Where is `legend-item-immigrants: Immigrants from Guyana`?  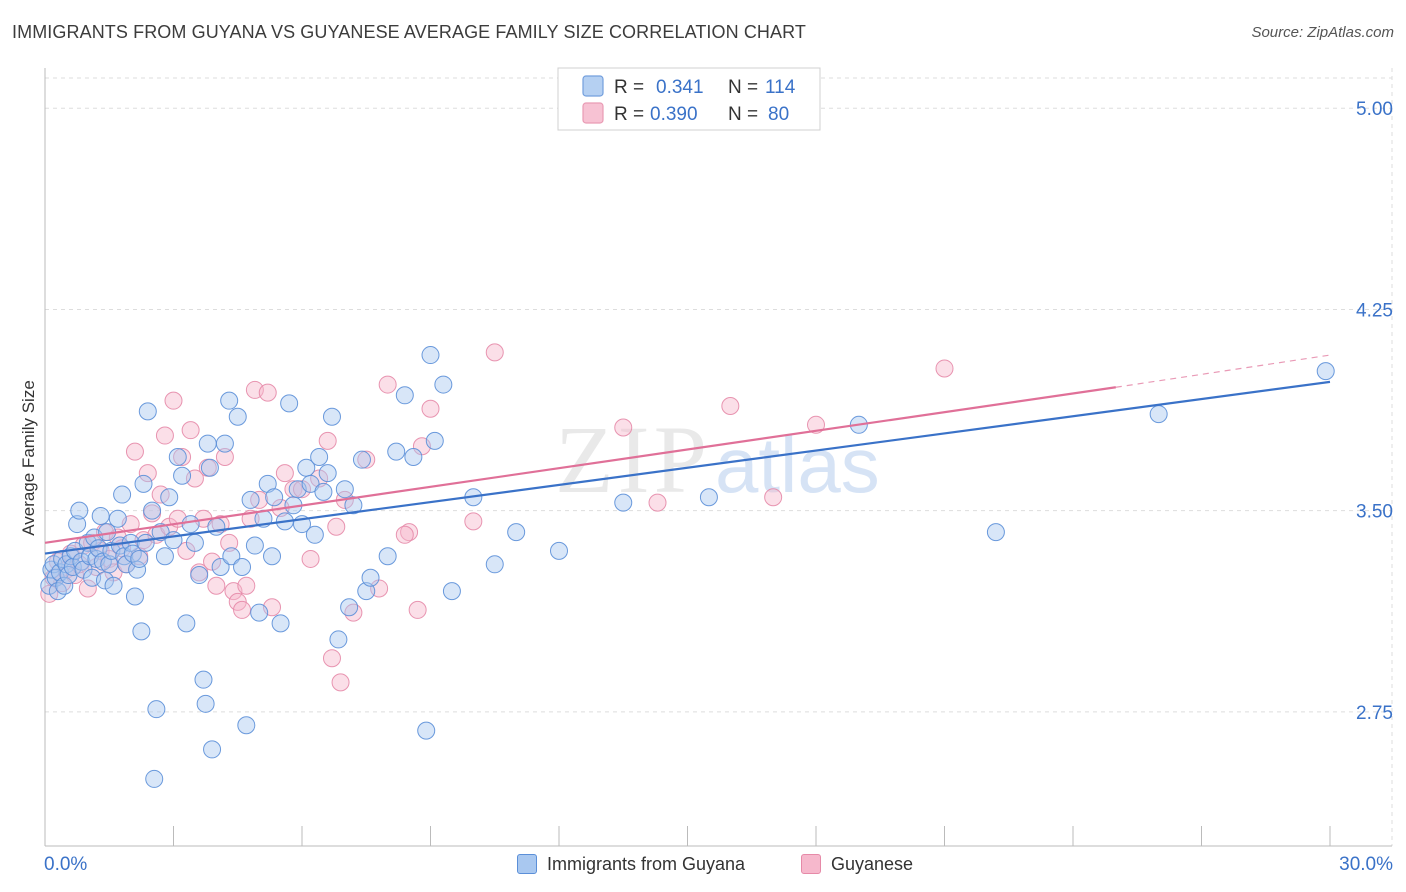
legend-item-immigrants: Immigrants from Guyana is located at coordinates (631, 864).